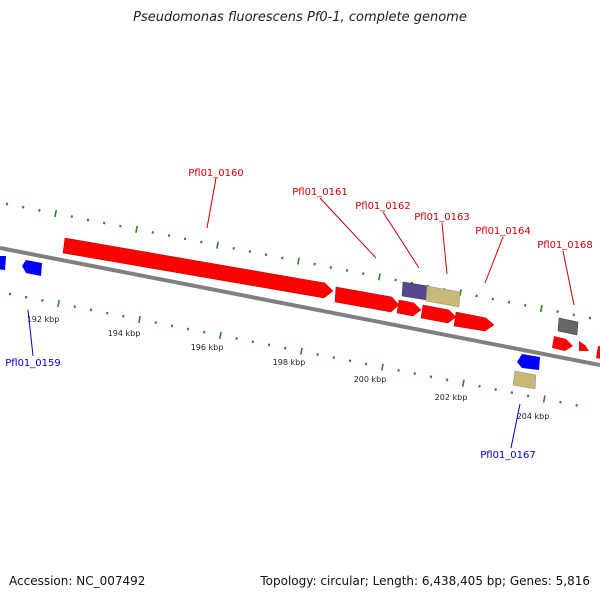 This screenshot has height=600, width=600. Describe the element at coordinates (508, 455) in the screenshot. I see `gene-label: Pfl01_0167` at that location.